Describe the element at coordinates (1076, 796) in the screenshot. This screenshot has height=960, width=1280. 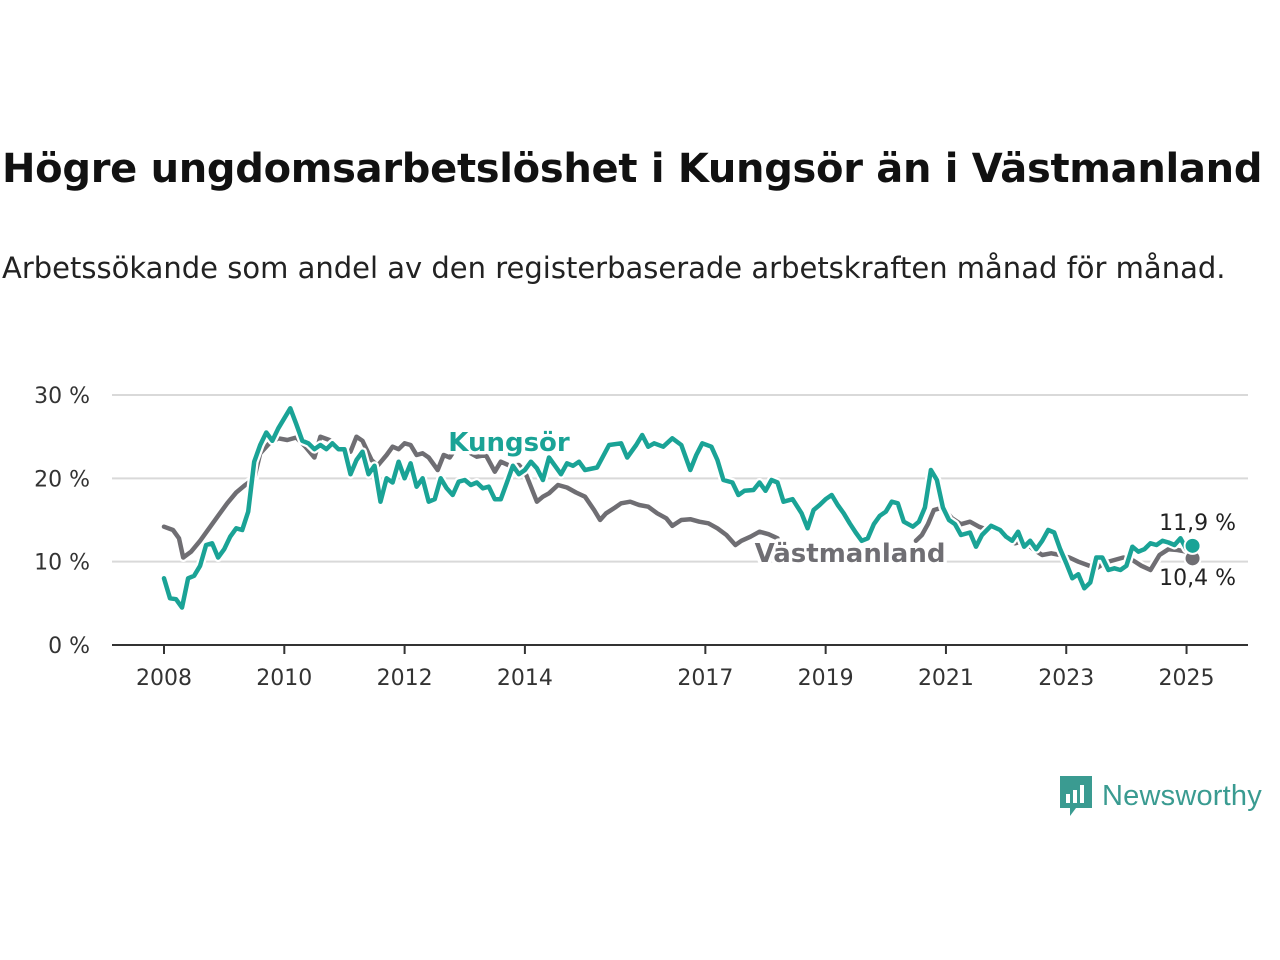
I see `newsworthy-logo-icon` at that location.